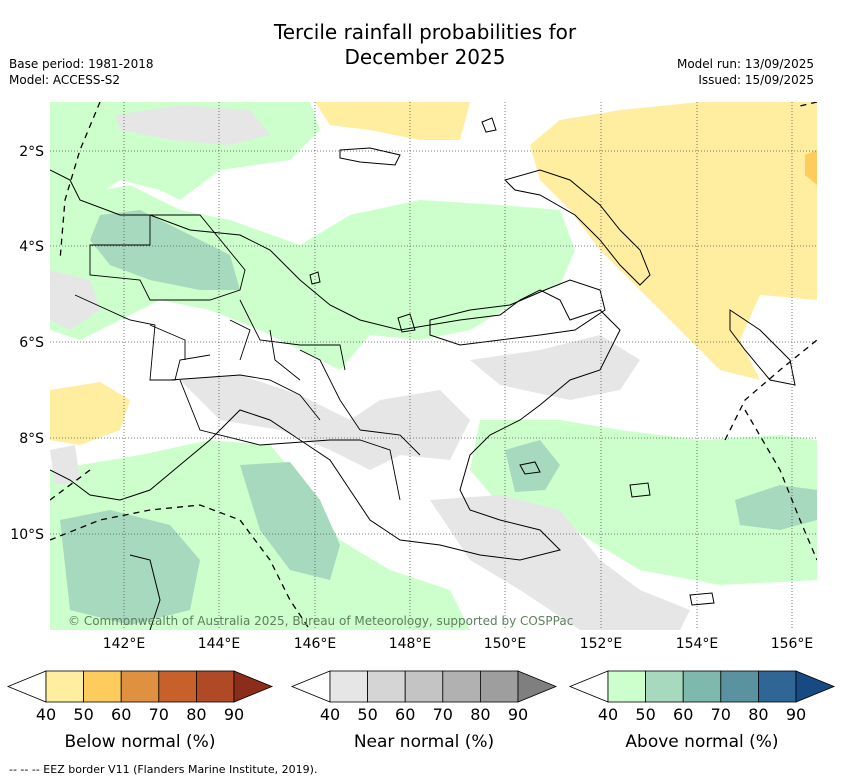 The width and height of the screenshot is (850, 781). What do you see at coordinates (410, 644) in the screenshot?
I see `lon-label: 148°E` at bounding box center [410, 644].